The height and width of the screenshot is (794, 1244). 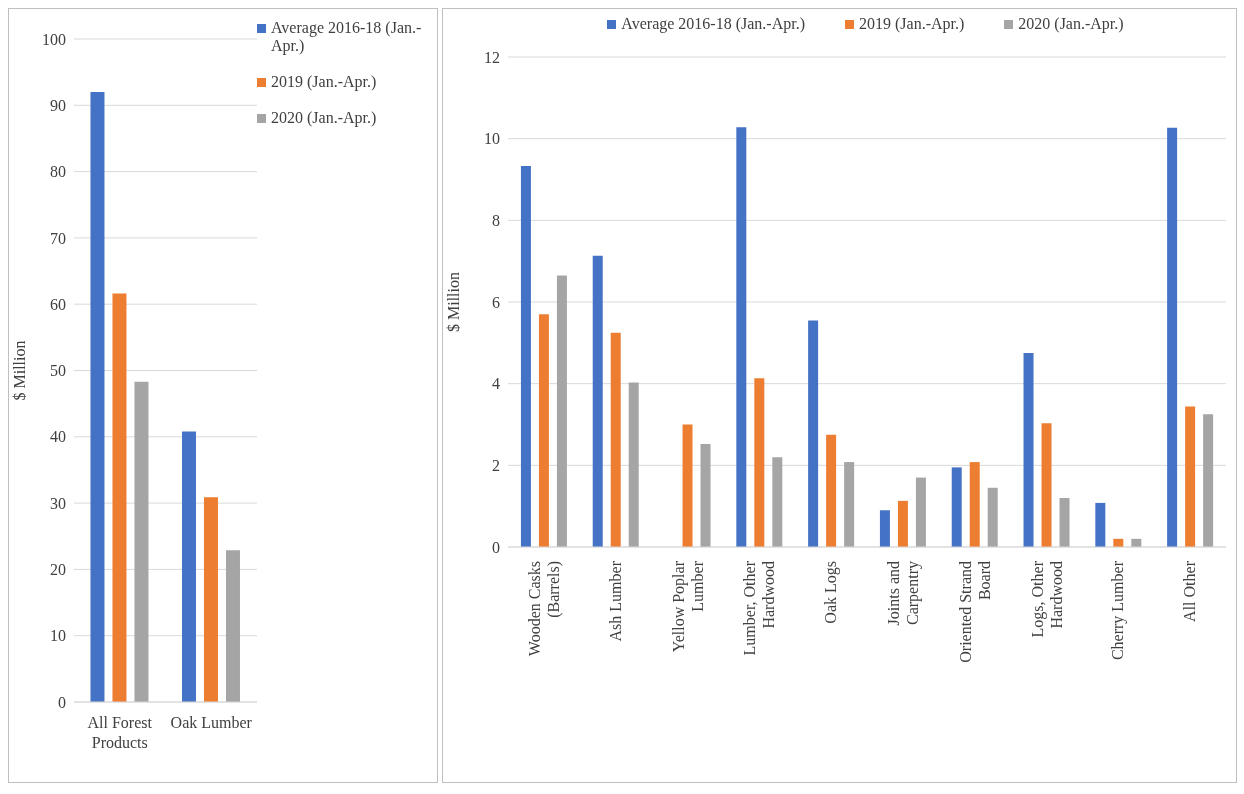 What do you see at coordinates (687, 606) in the screenshot?
I see `x-tick-label: Yellow Poplar Lumber` at bounding box center [687, 606].